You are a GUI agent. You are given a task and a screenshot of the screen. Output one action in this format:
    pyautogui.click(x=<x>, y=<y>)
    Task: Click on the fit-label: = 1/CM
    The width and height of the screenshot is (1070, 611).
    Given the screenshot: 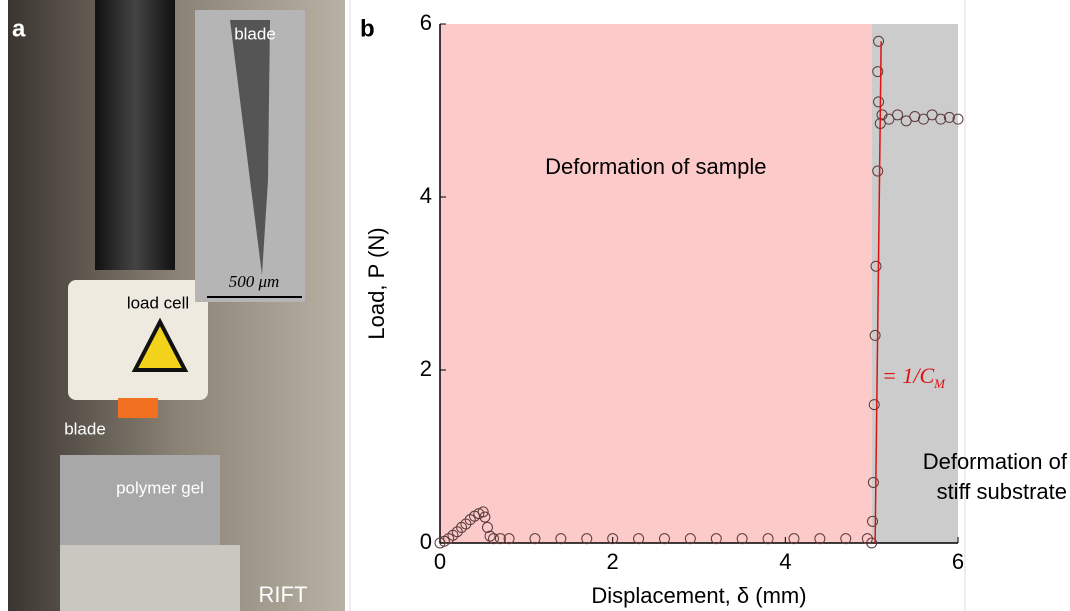 What is the action you would take?
    pyautogui.click(x=914, y=377)
    